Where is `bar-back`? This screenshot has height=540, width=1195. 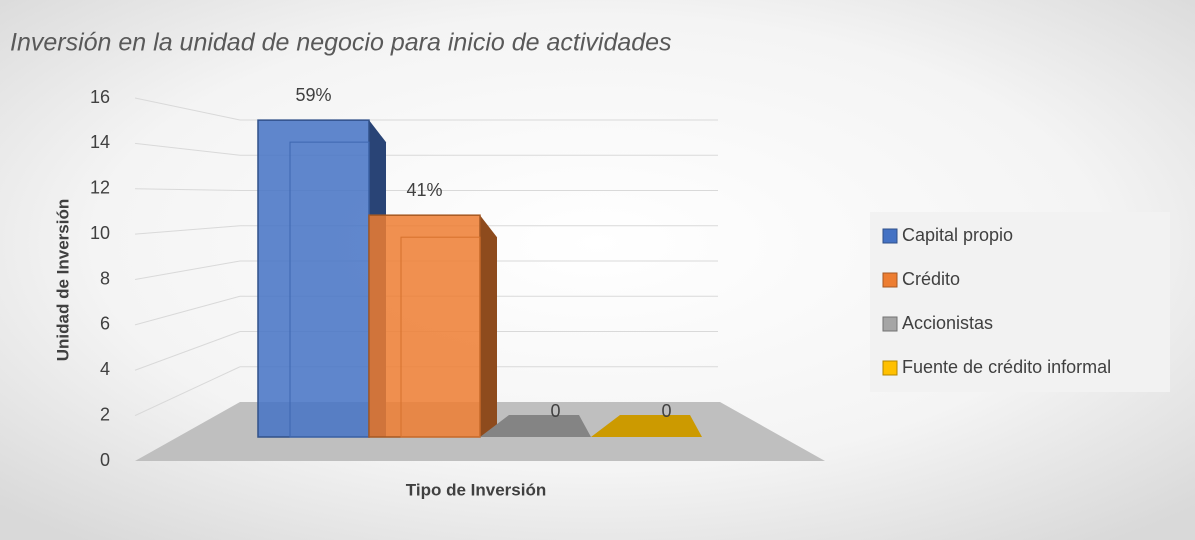
bar-back is located at coordinates (440, 337).